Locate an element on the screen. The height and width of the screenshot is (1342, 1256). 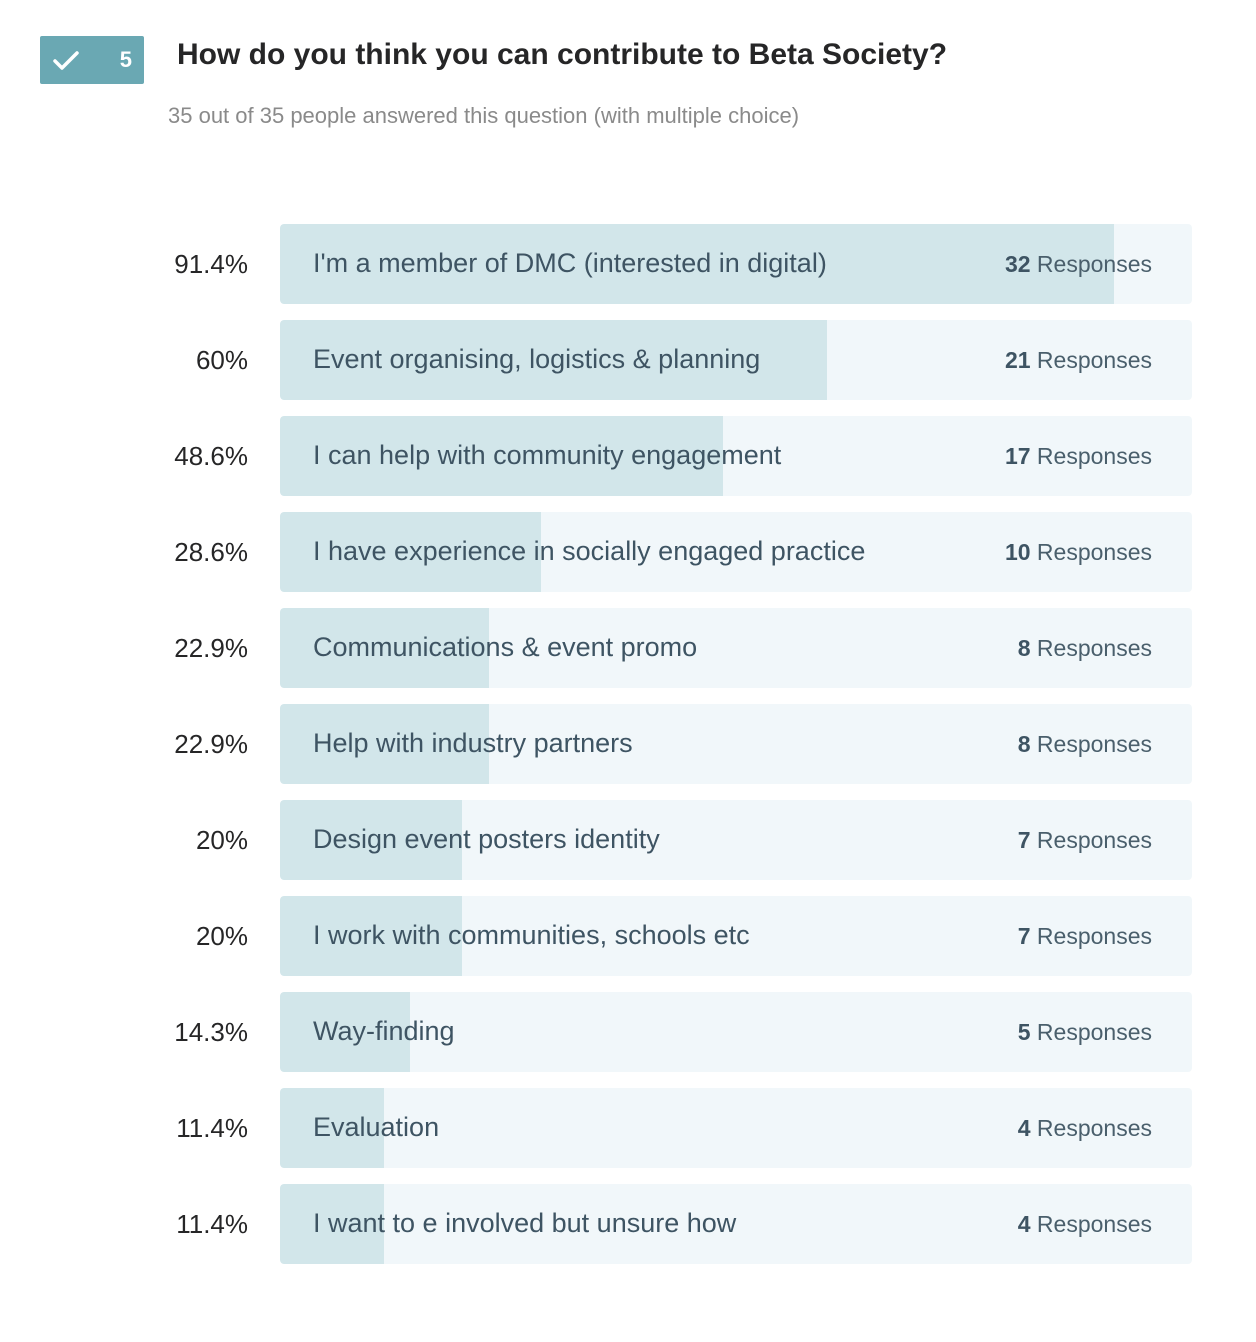
question-number-badge: 5 is located at coordinates (92, 60).